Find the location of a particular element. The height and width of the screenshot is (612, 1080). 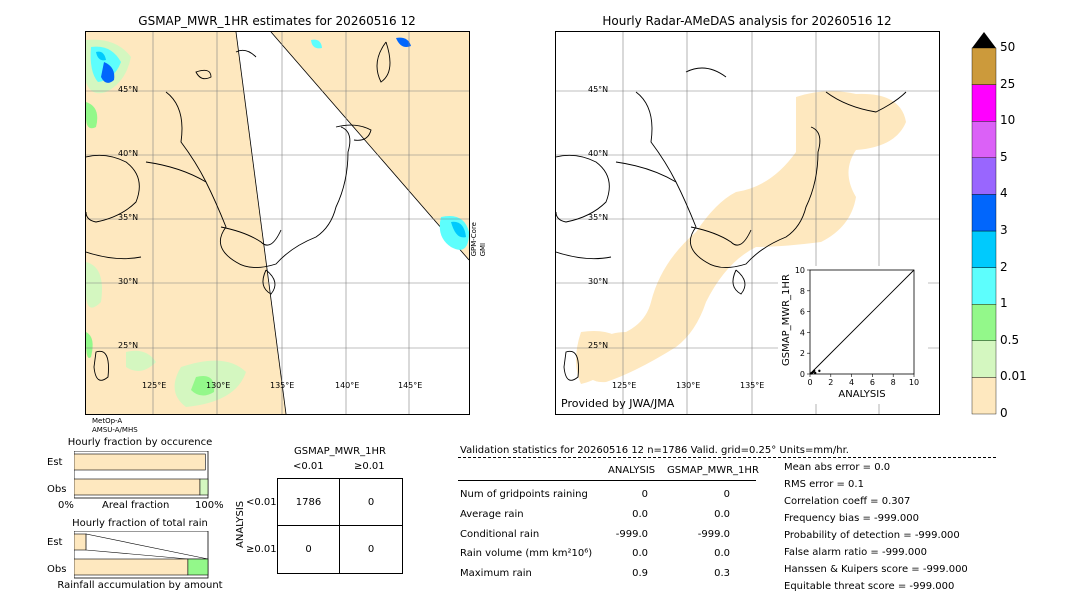

cont-row-lt: <0.01 is located at coordinates (261, 502).